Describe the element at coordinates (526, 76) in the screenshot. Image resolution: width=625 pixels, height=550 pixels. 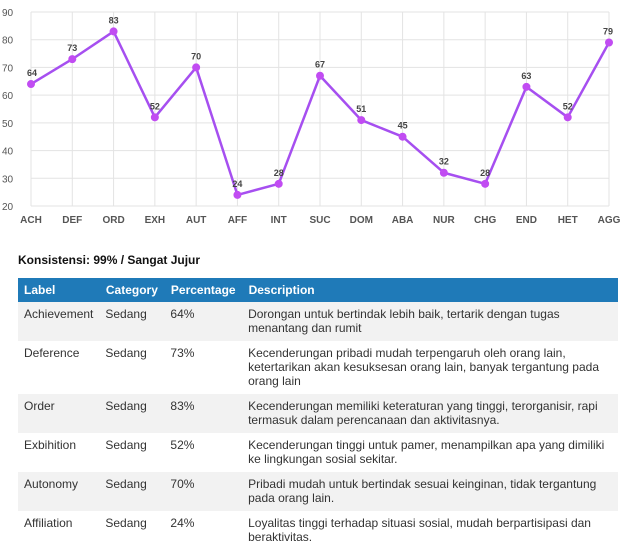
I see `data-label: 63` at that location.